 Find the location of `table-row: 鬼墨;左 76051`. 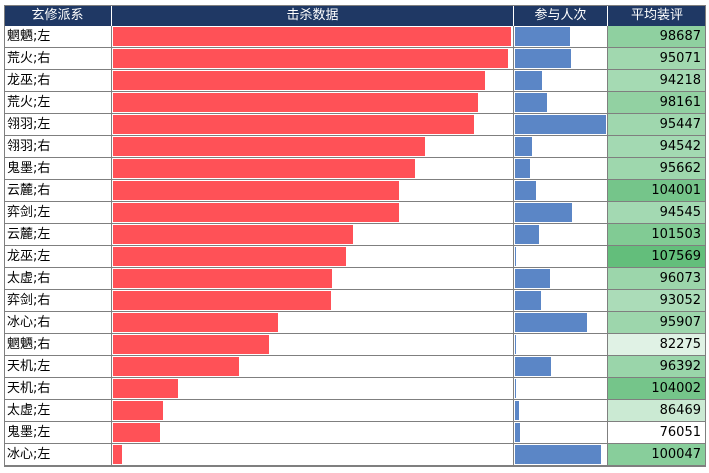

table-row: 鬼墨;左 76051 is located at coordinates (355, 433).